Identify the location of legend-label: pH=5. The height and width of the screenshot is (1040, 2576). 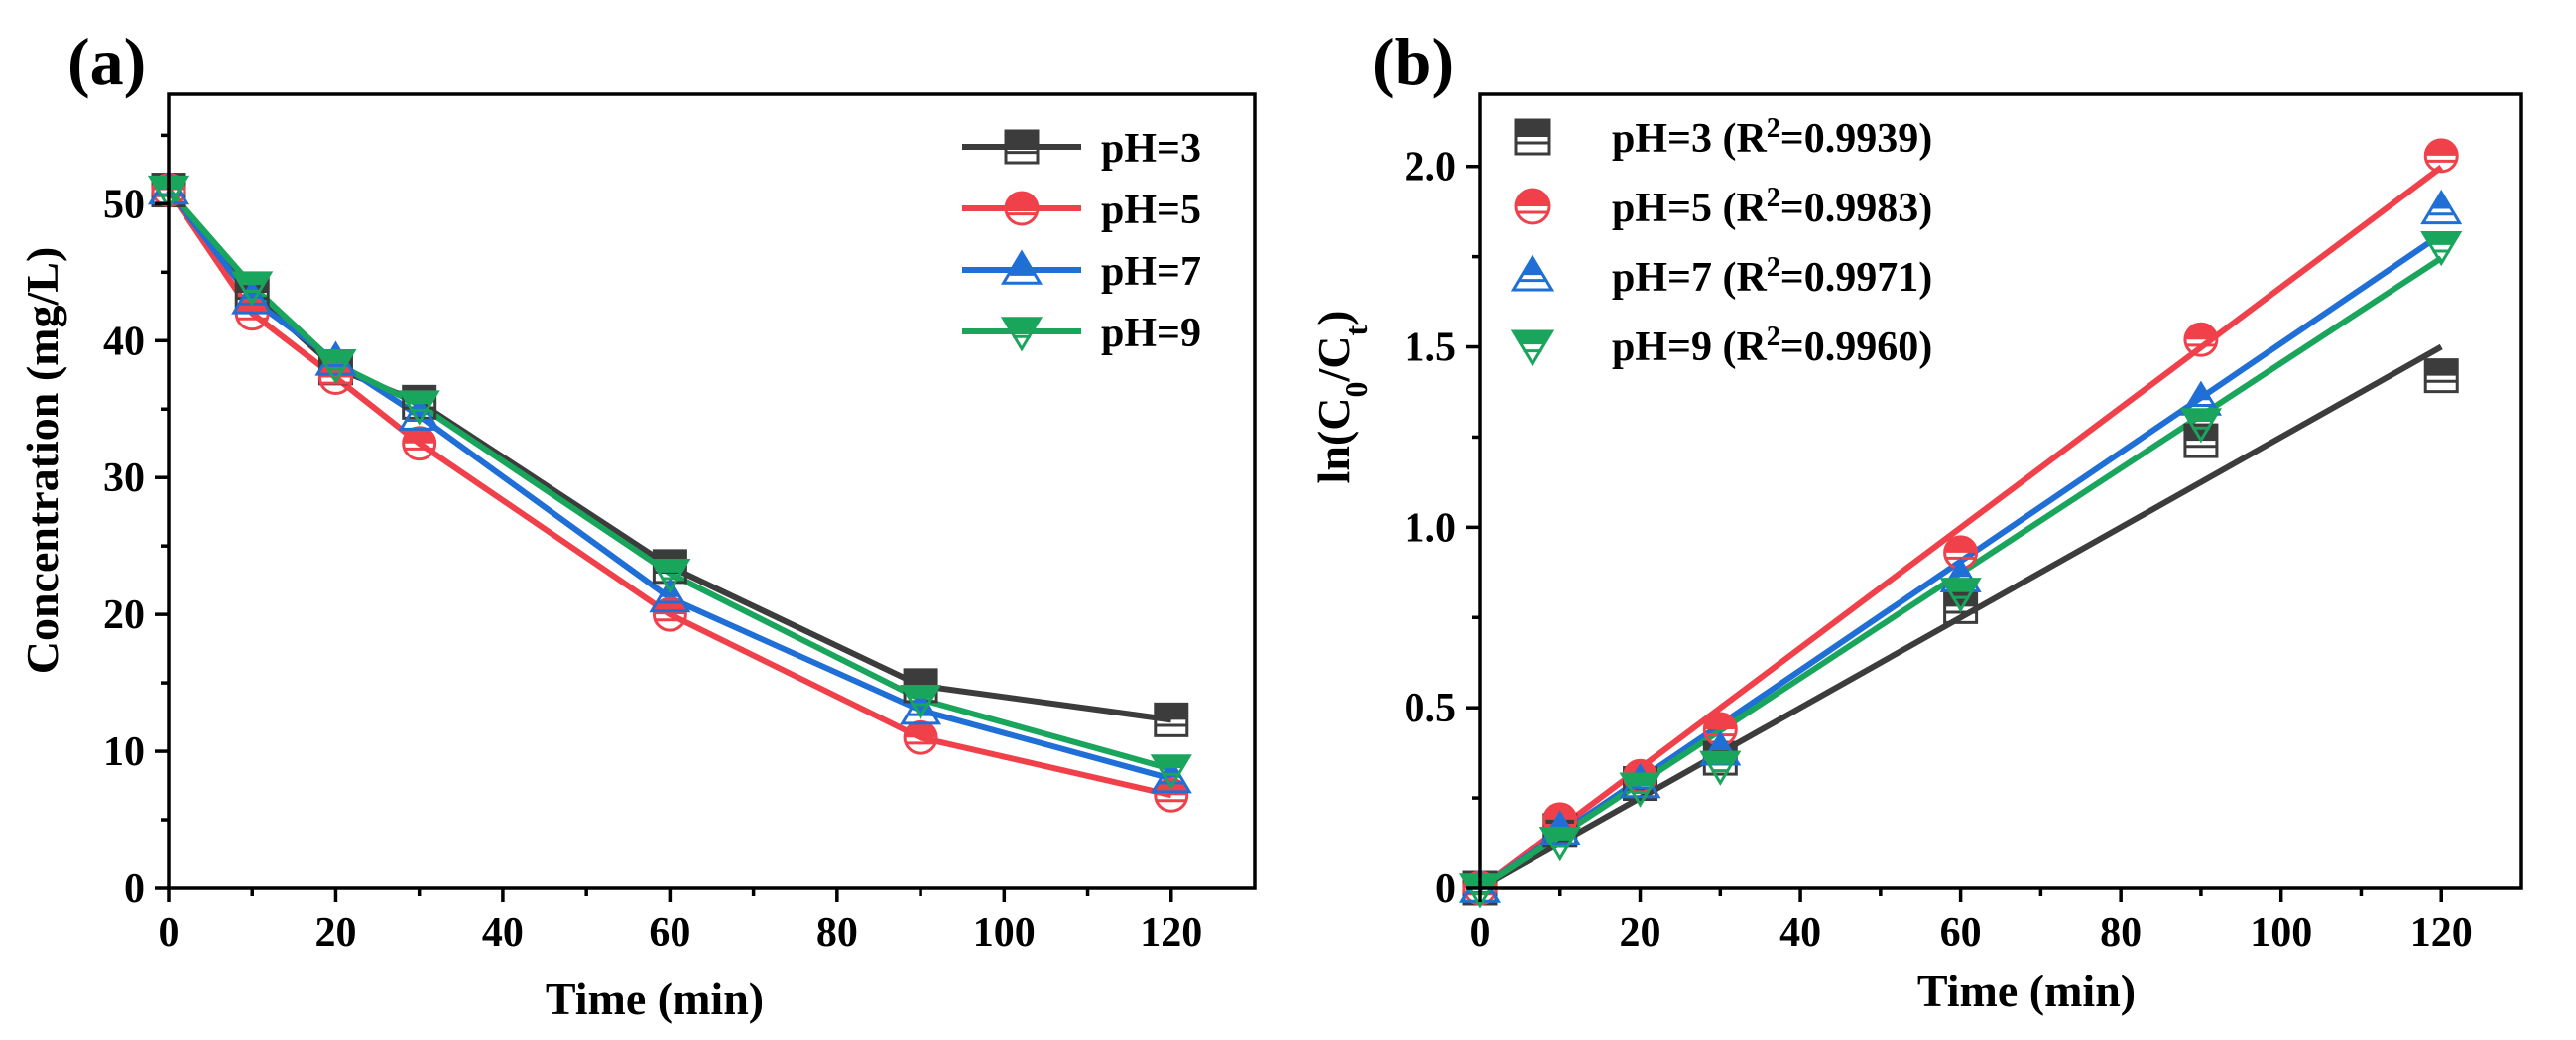
(1151, 210).